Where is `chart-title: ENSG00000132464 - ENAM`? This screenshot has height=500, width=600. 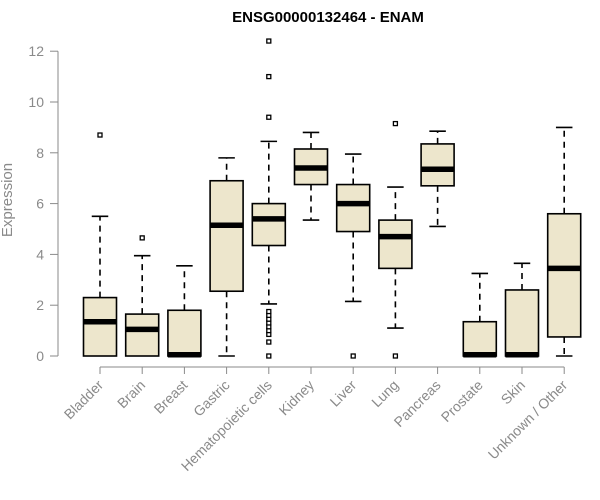
chart-title: ENSG00000132464 - ENAM is located at coordinates (328, 17).